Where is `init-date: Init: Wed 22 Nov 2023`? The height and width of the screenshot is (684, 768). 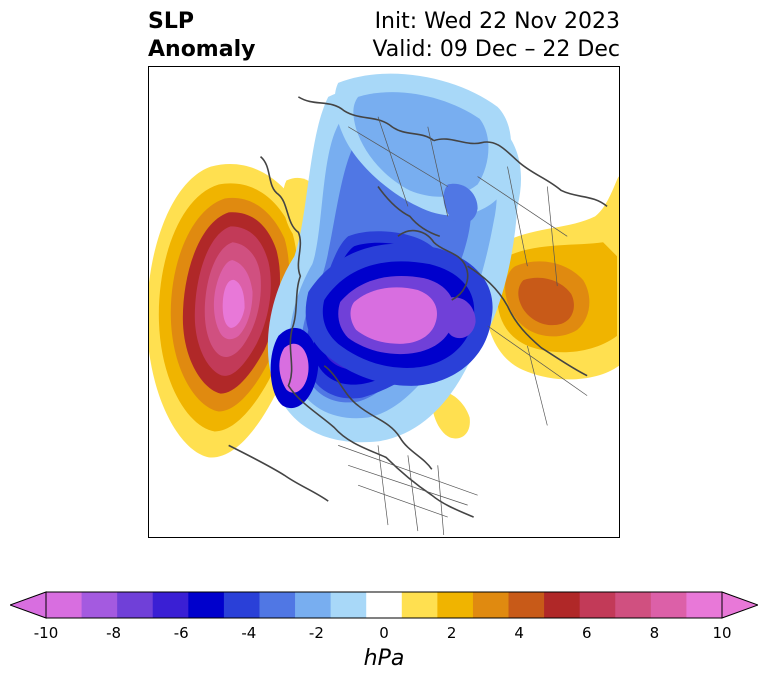 init-date: Init: Wed 22 Nov 2023 is located at coordinates (497, 21).